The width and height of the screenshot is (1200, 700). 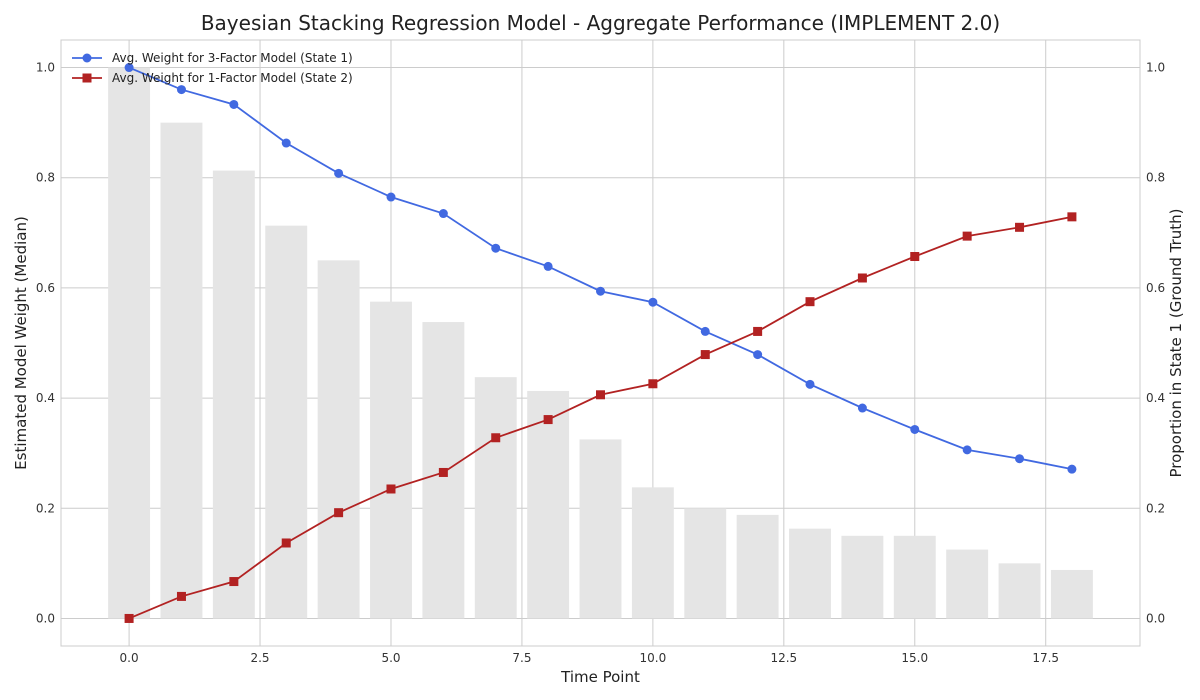 What do you see at coordinates (1155, 618) in the screenshot?
I see `y-tick-label-right: 0.0` at bounding box center [1155, 618].